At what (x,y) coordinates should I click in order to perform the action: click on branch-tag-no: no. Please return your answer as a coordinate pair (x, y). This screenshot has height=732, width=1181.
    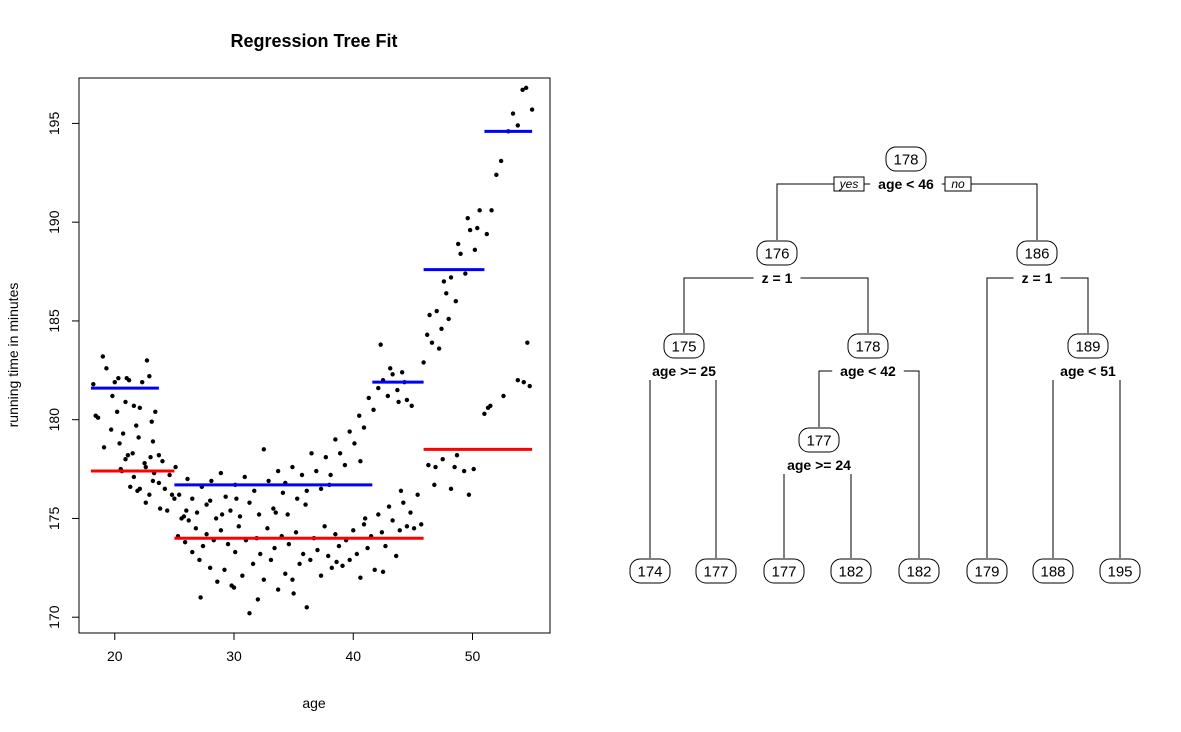
    Looking at the image, I should click on (958, 184).